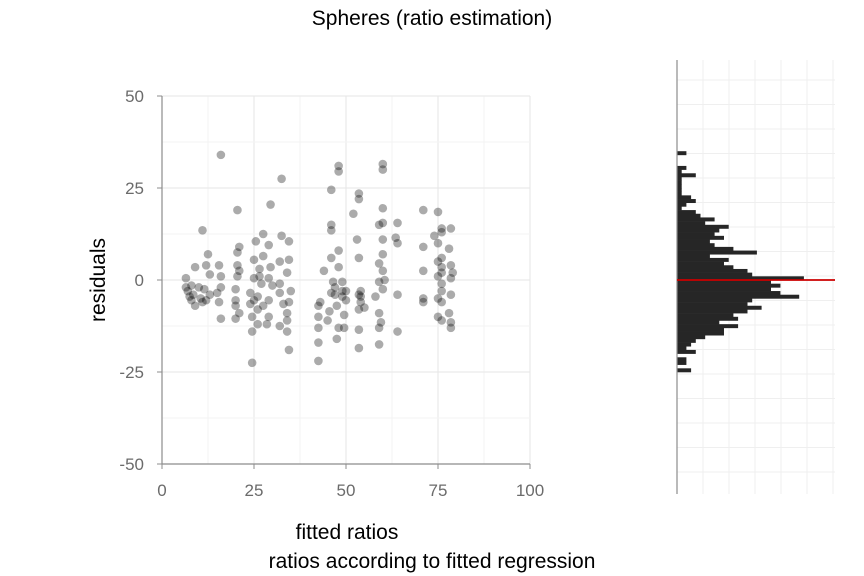 This screenshot has width=864, height=576. What do you see at coordinates (161, 490) in the screenshot?
I see `x-tick-label: 0` at bounding box center [161, 490].